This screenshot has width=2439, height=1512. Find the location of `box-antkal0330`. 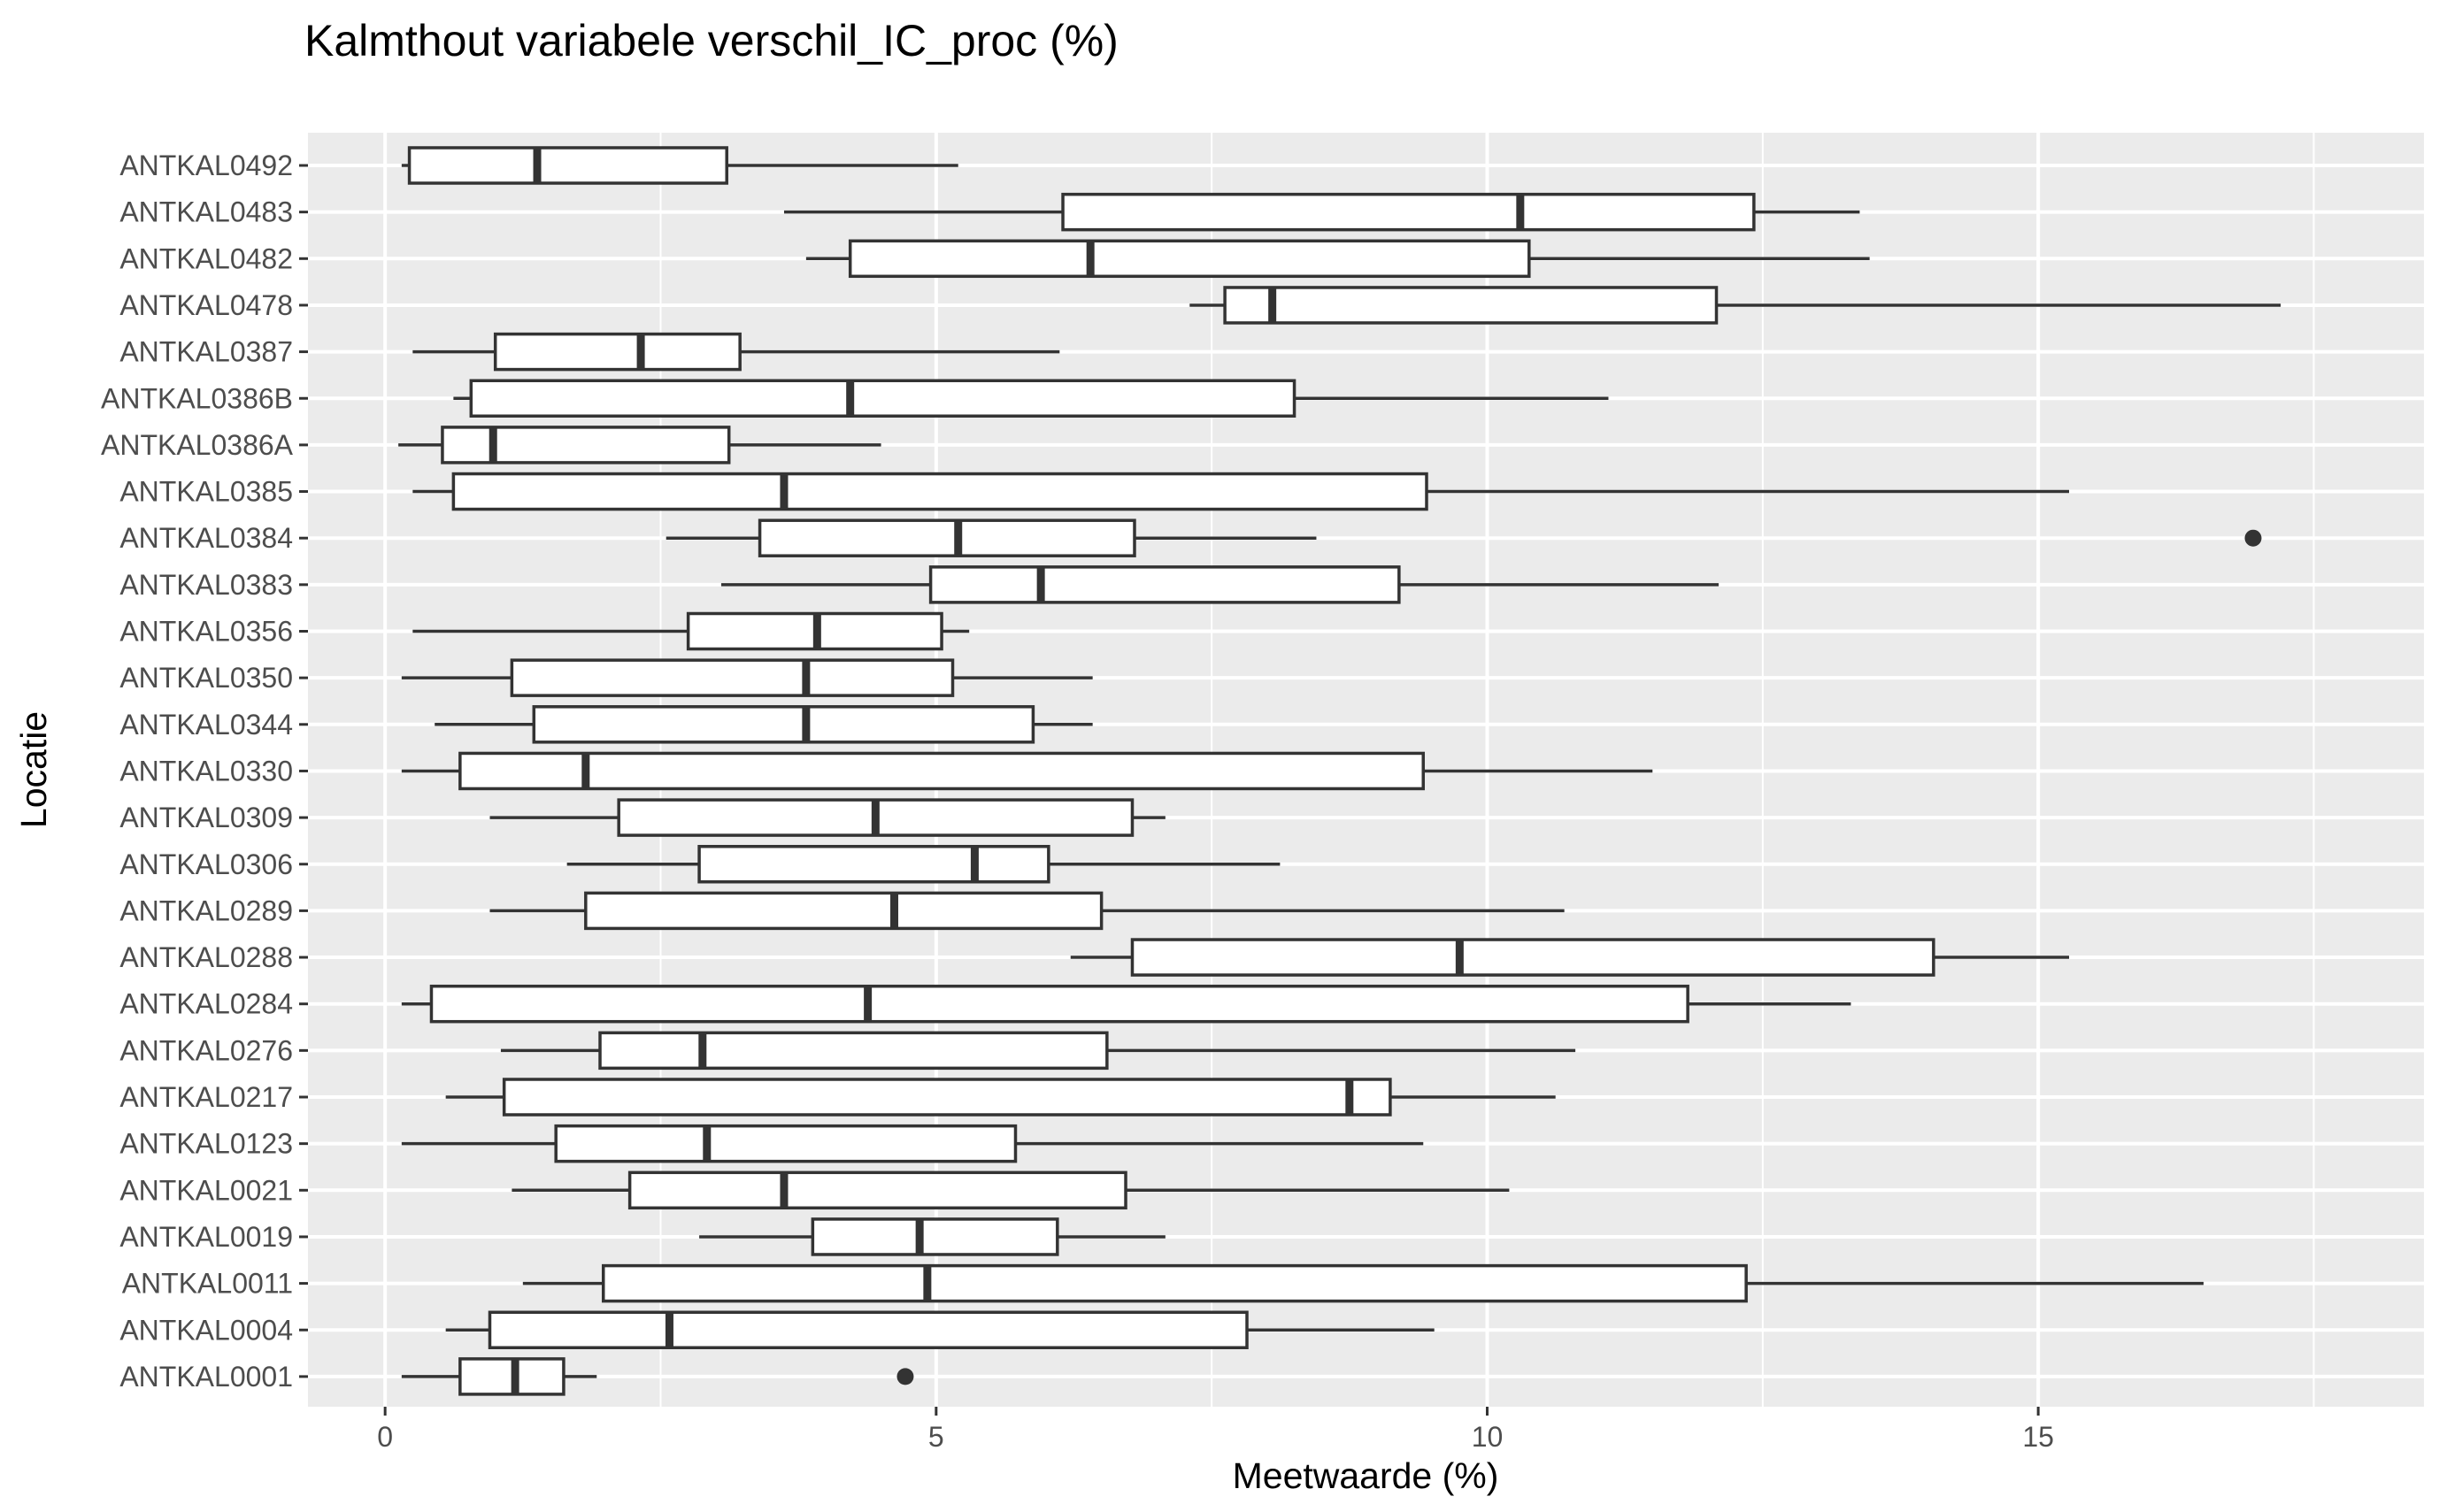

box-antkal0330 is located at coordinates (1027, 771).